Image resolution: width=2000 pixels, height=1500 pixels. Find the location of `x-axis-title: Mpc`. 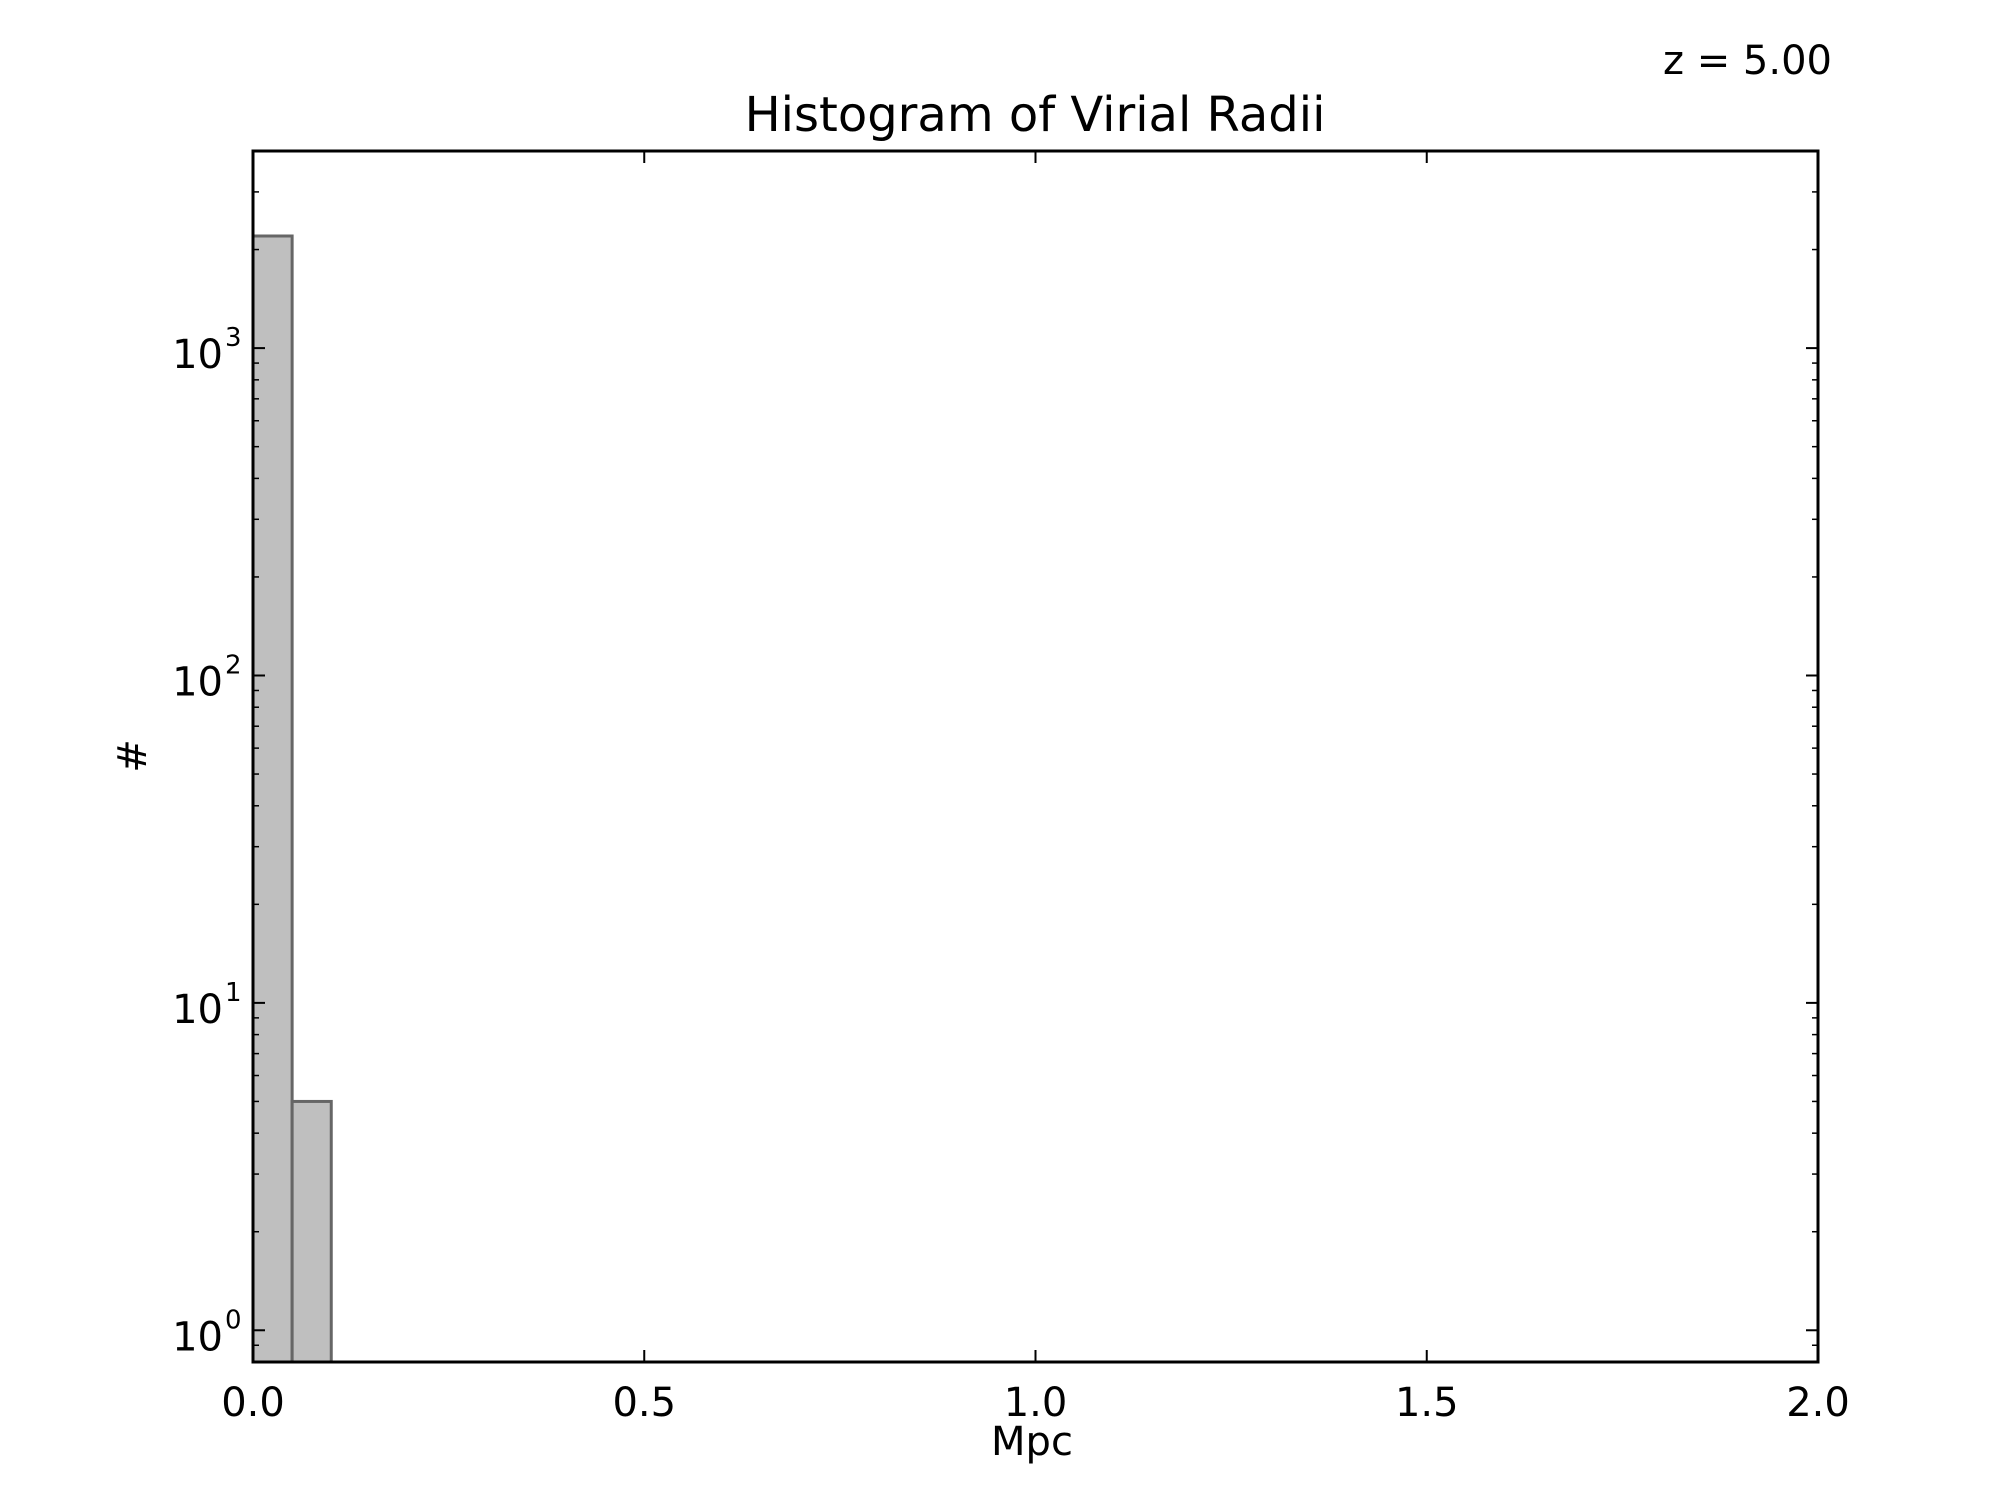

x-axis-title: Mpc is located at coordinates (1032, 1442).